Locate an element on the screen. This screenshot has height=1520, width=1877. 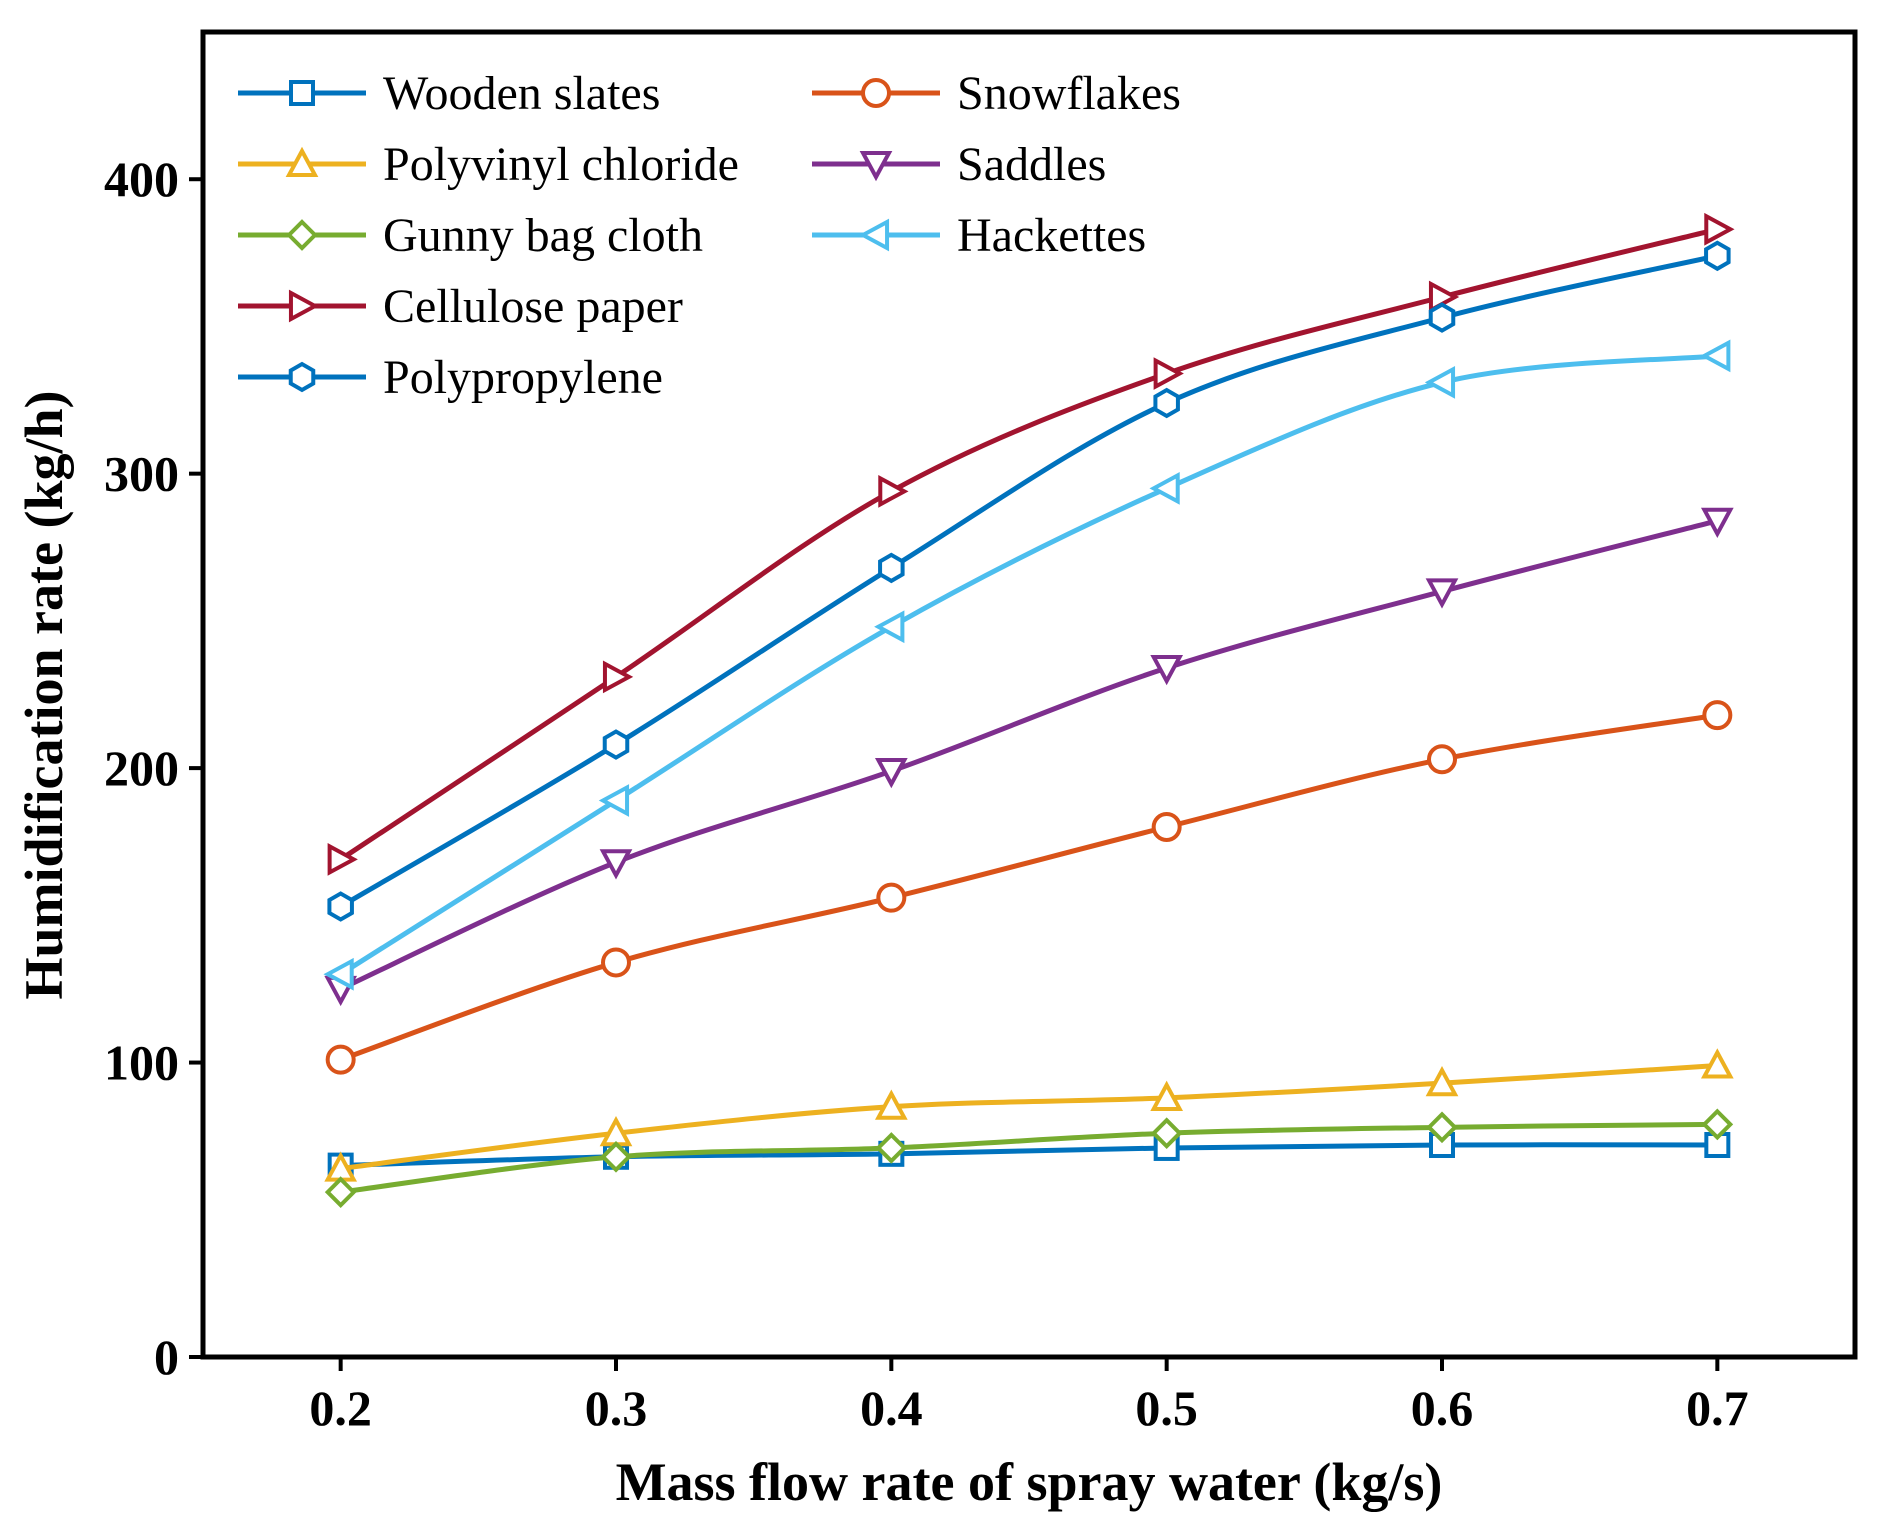
legend-item-wooden-slates: Wooden slates is located at coordinates (449, 93).